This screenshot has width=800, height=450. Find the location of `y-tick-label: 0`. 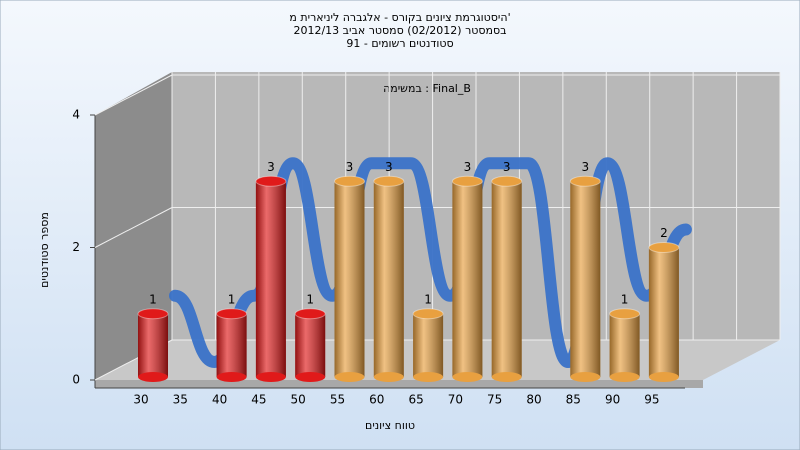

y-tick-label: 0 is located at coordinates (76, 380).